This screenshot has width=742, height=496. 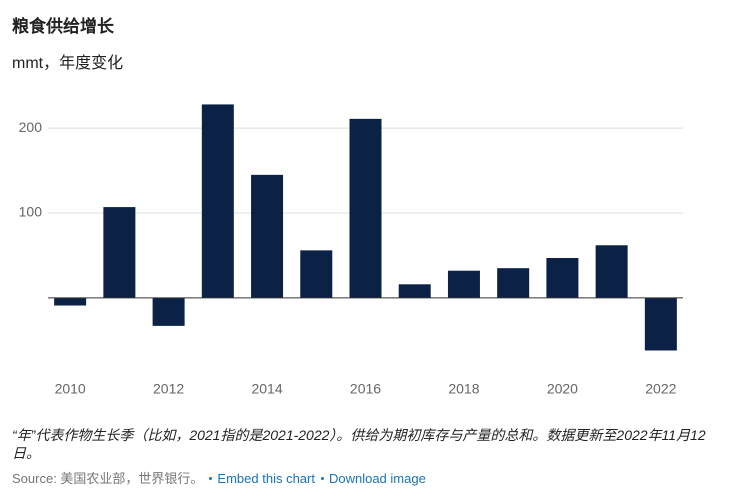 I want to click on x-tick-label: 2018, so click(x=463, y=389).